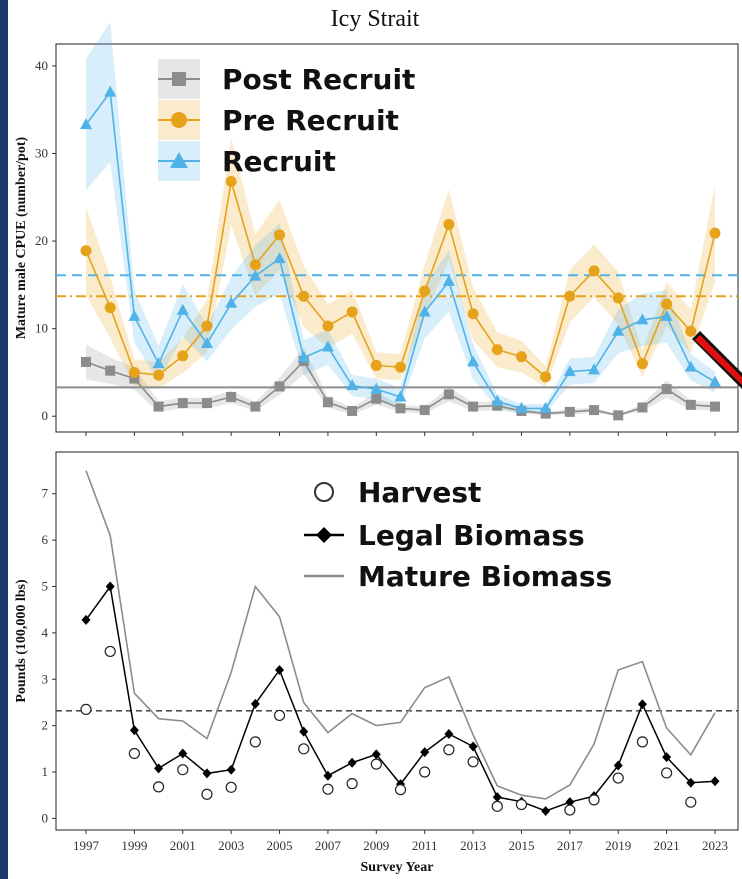 The height and width of the screenshot is (879, 742). Describe the element at coordinates (21, 641) in the screenshot. I see `bottom-ylabel: Pounds (100,000 lbs)` at that location.